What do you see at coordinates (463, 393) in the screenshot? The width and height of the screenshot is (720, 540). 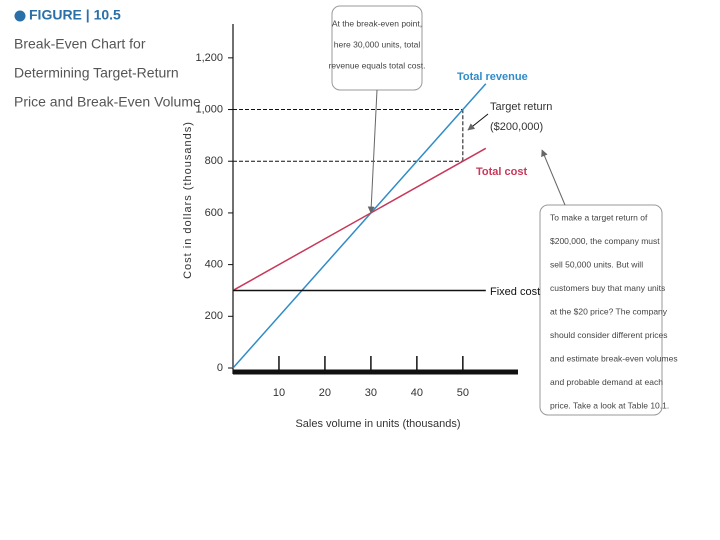 I see `x-tick-label: 50` at bounding box center [463, 393].